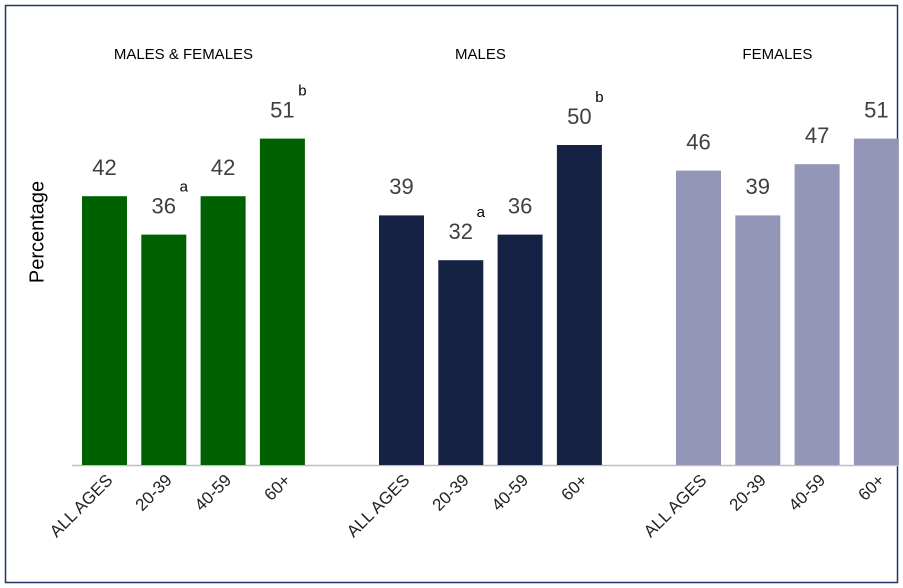  I want to click on value-label: 50, so click(579, 116).